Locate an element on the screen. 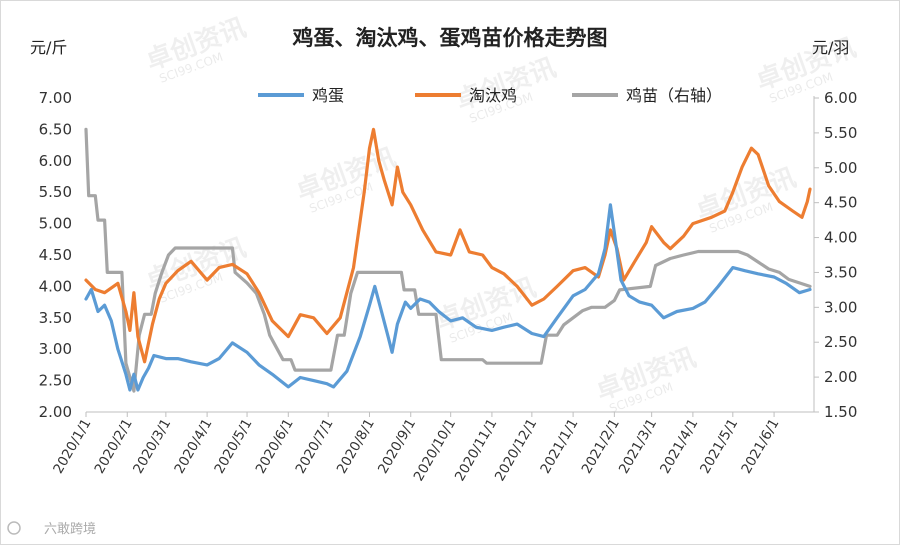  x-tick-label: 2020/8/1 is located at coordinates (356, 446).